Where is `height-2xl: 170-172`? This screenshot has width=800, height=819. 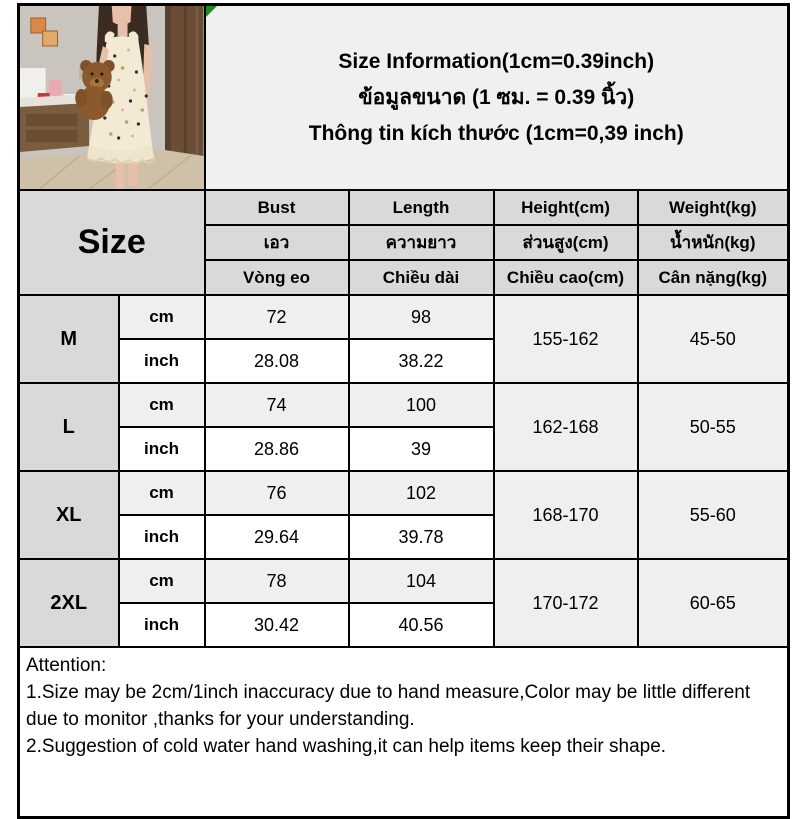
height-2xl: 170-172 is located at coordinates (565, 603).